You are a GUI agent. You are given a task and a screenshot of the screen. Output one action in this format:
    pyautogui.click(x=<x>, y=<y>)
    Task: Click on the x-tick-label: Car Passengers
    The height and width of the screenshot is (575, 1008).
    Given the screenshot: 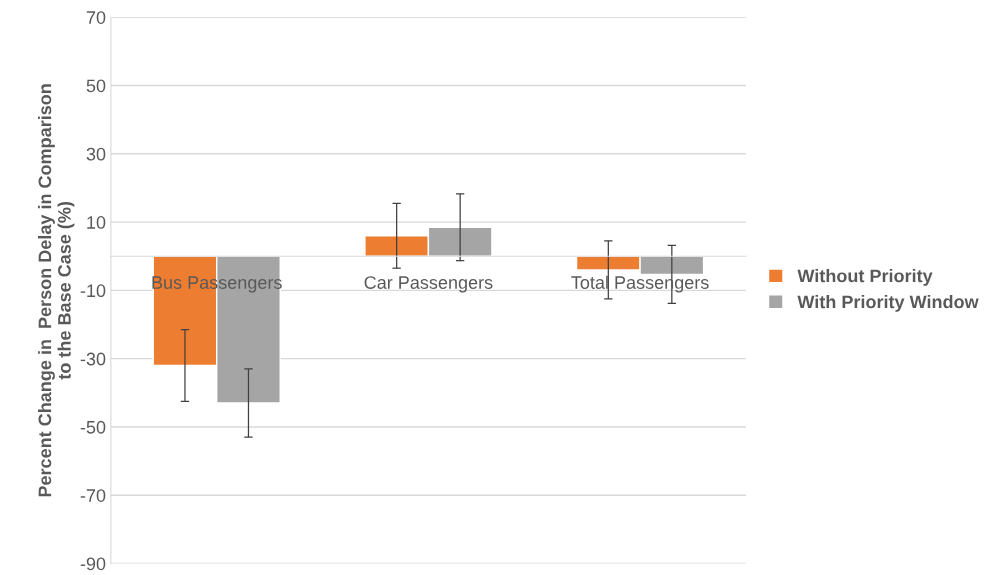 What is the action you would take?
    pyautogui.click(x=428, y=284)
    